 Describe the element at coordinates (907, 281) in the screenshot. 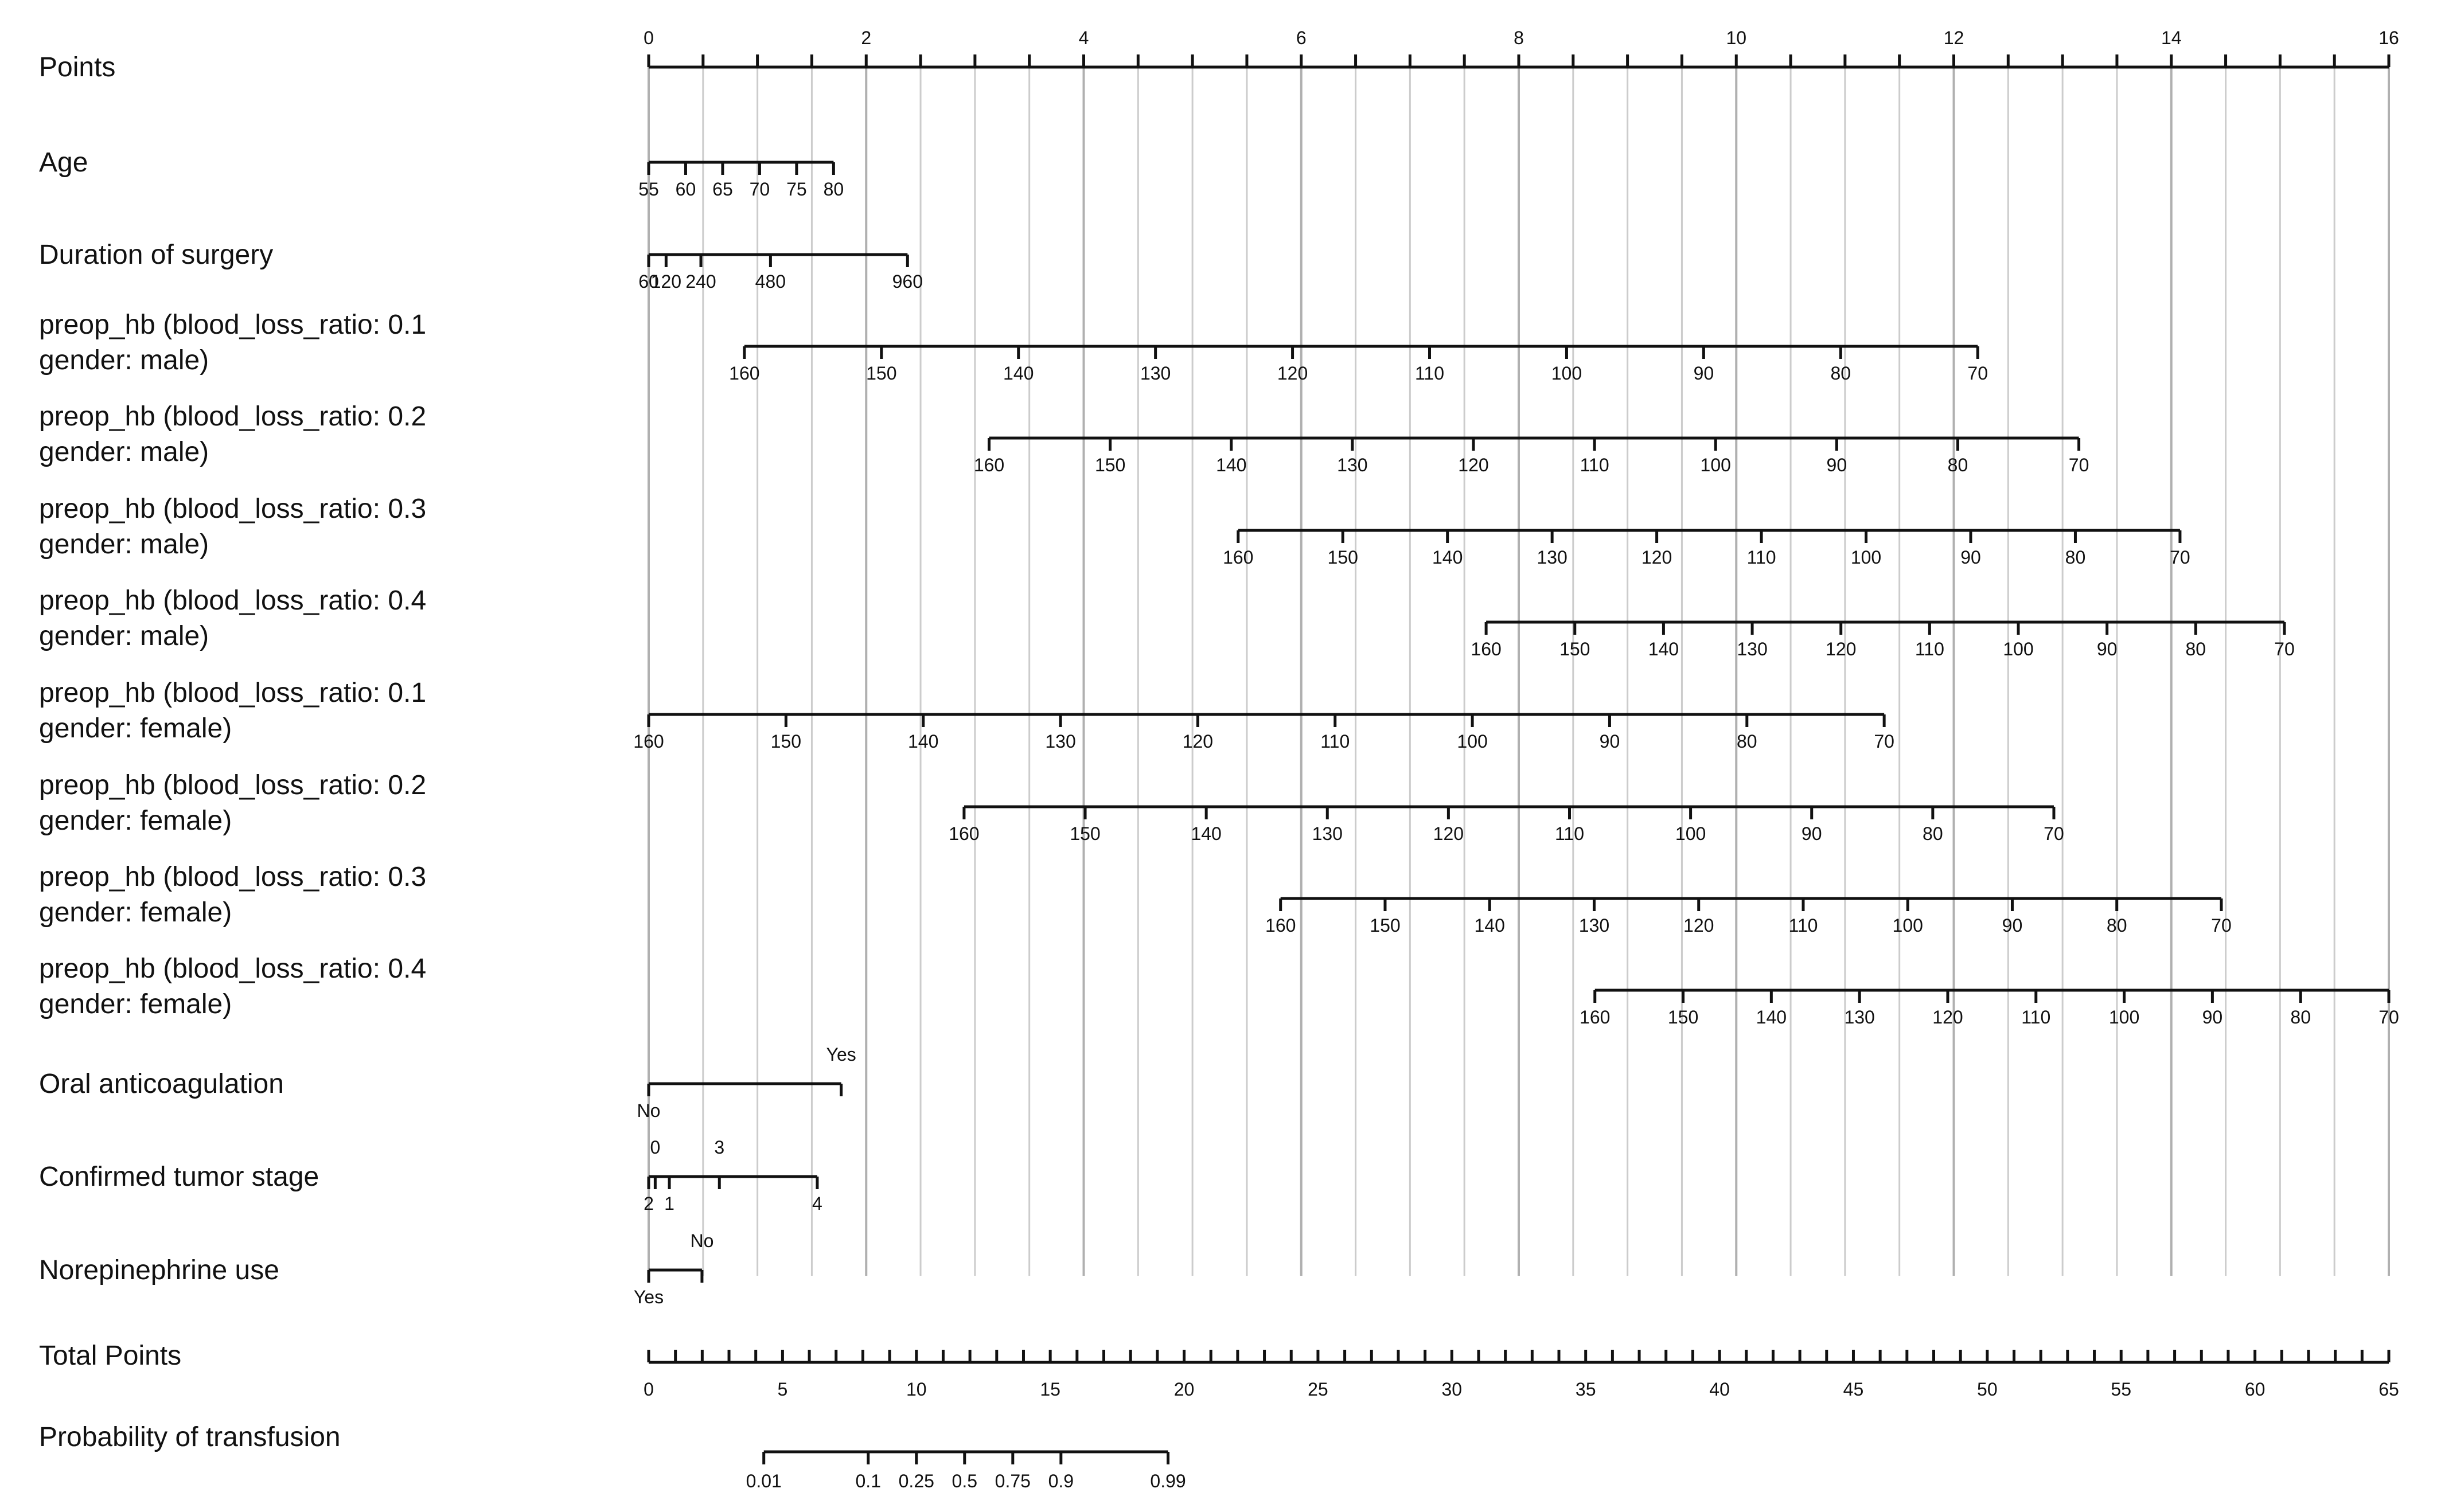

I see `variable-tick-label: 960` at that location.